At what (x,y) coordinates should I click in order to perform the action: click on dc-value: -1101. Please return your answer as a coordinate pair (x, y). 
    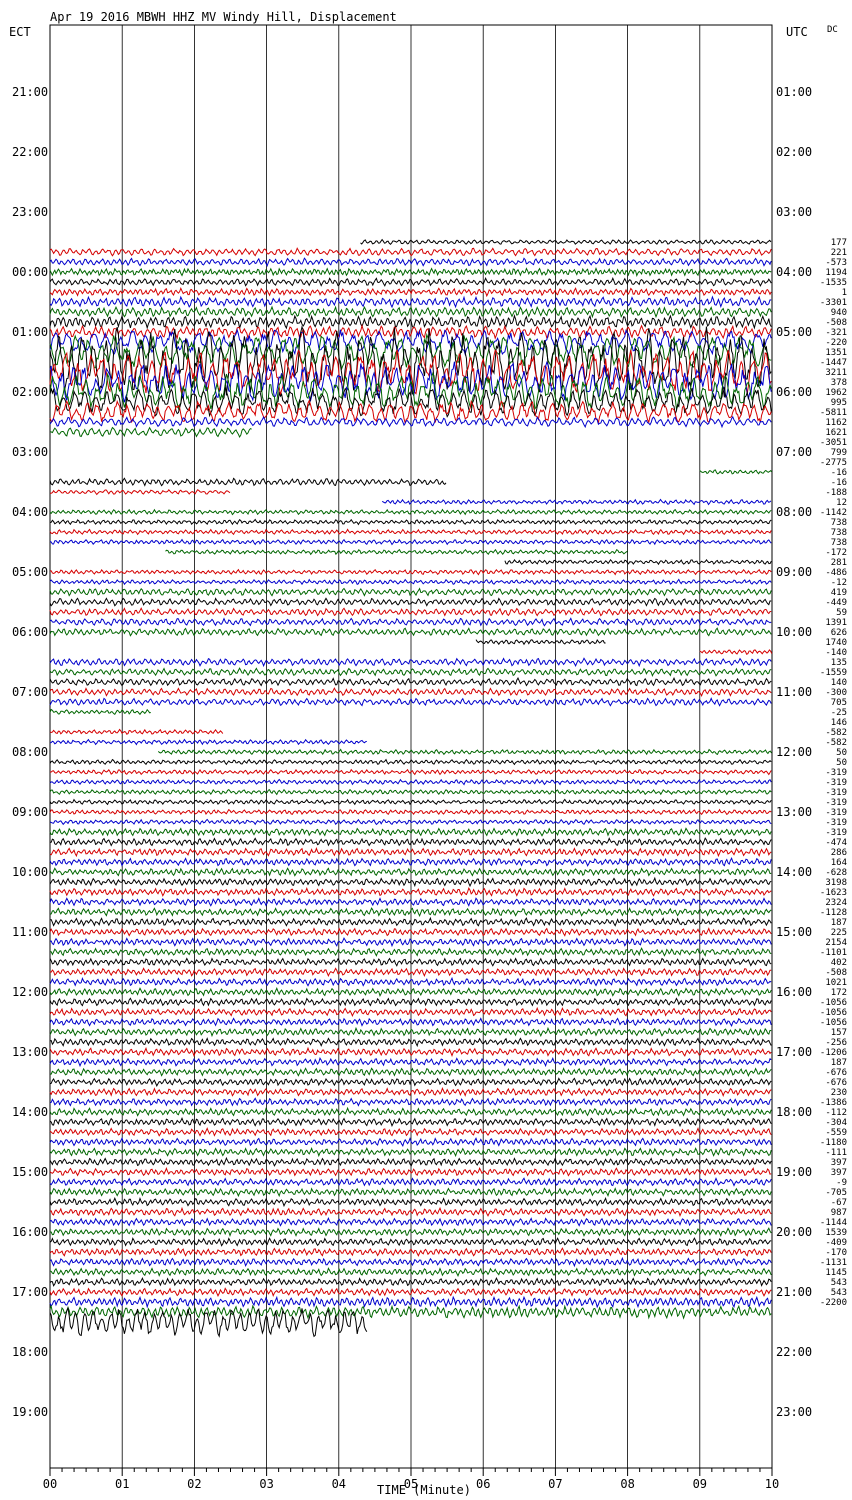
    Looking at the image, I should click on (833, 953).